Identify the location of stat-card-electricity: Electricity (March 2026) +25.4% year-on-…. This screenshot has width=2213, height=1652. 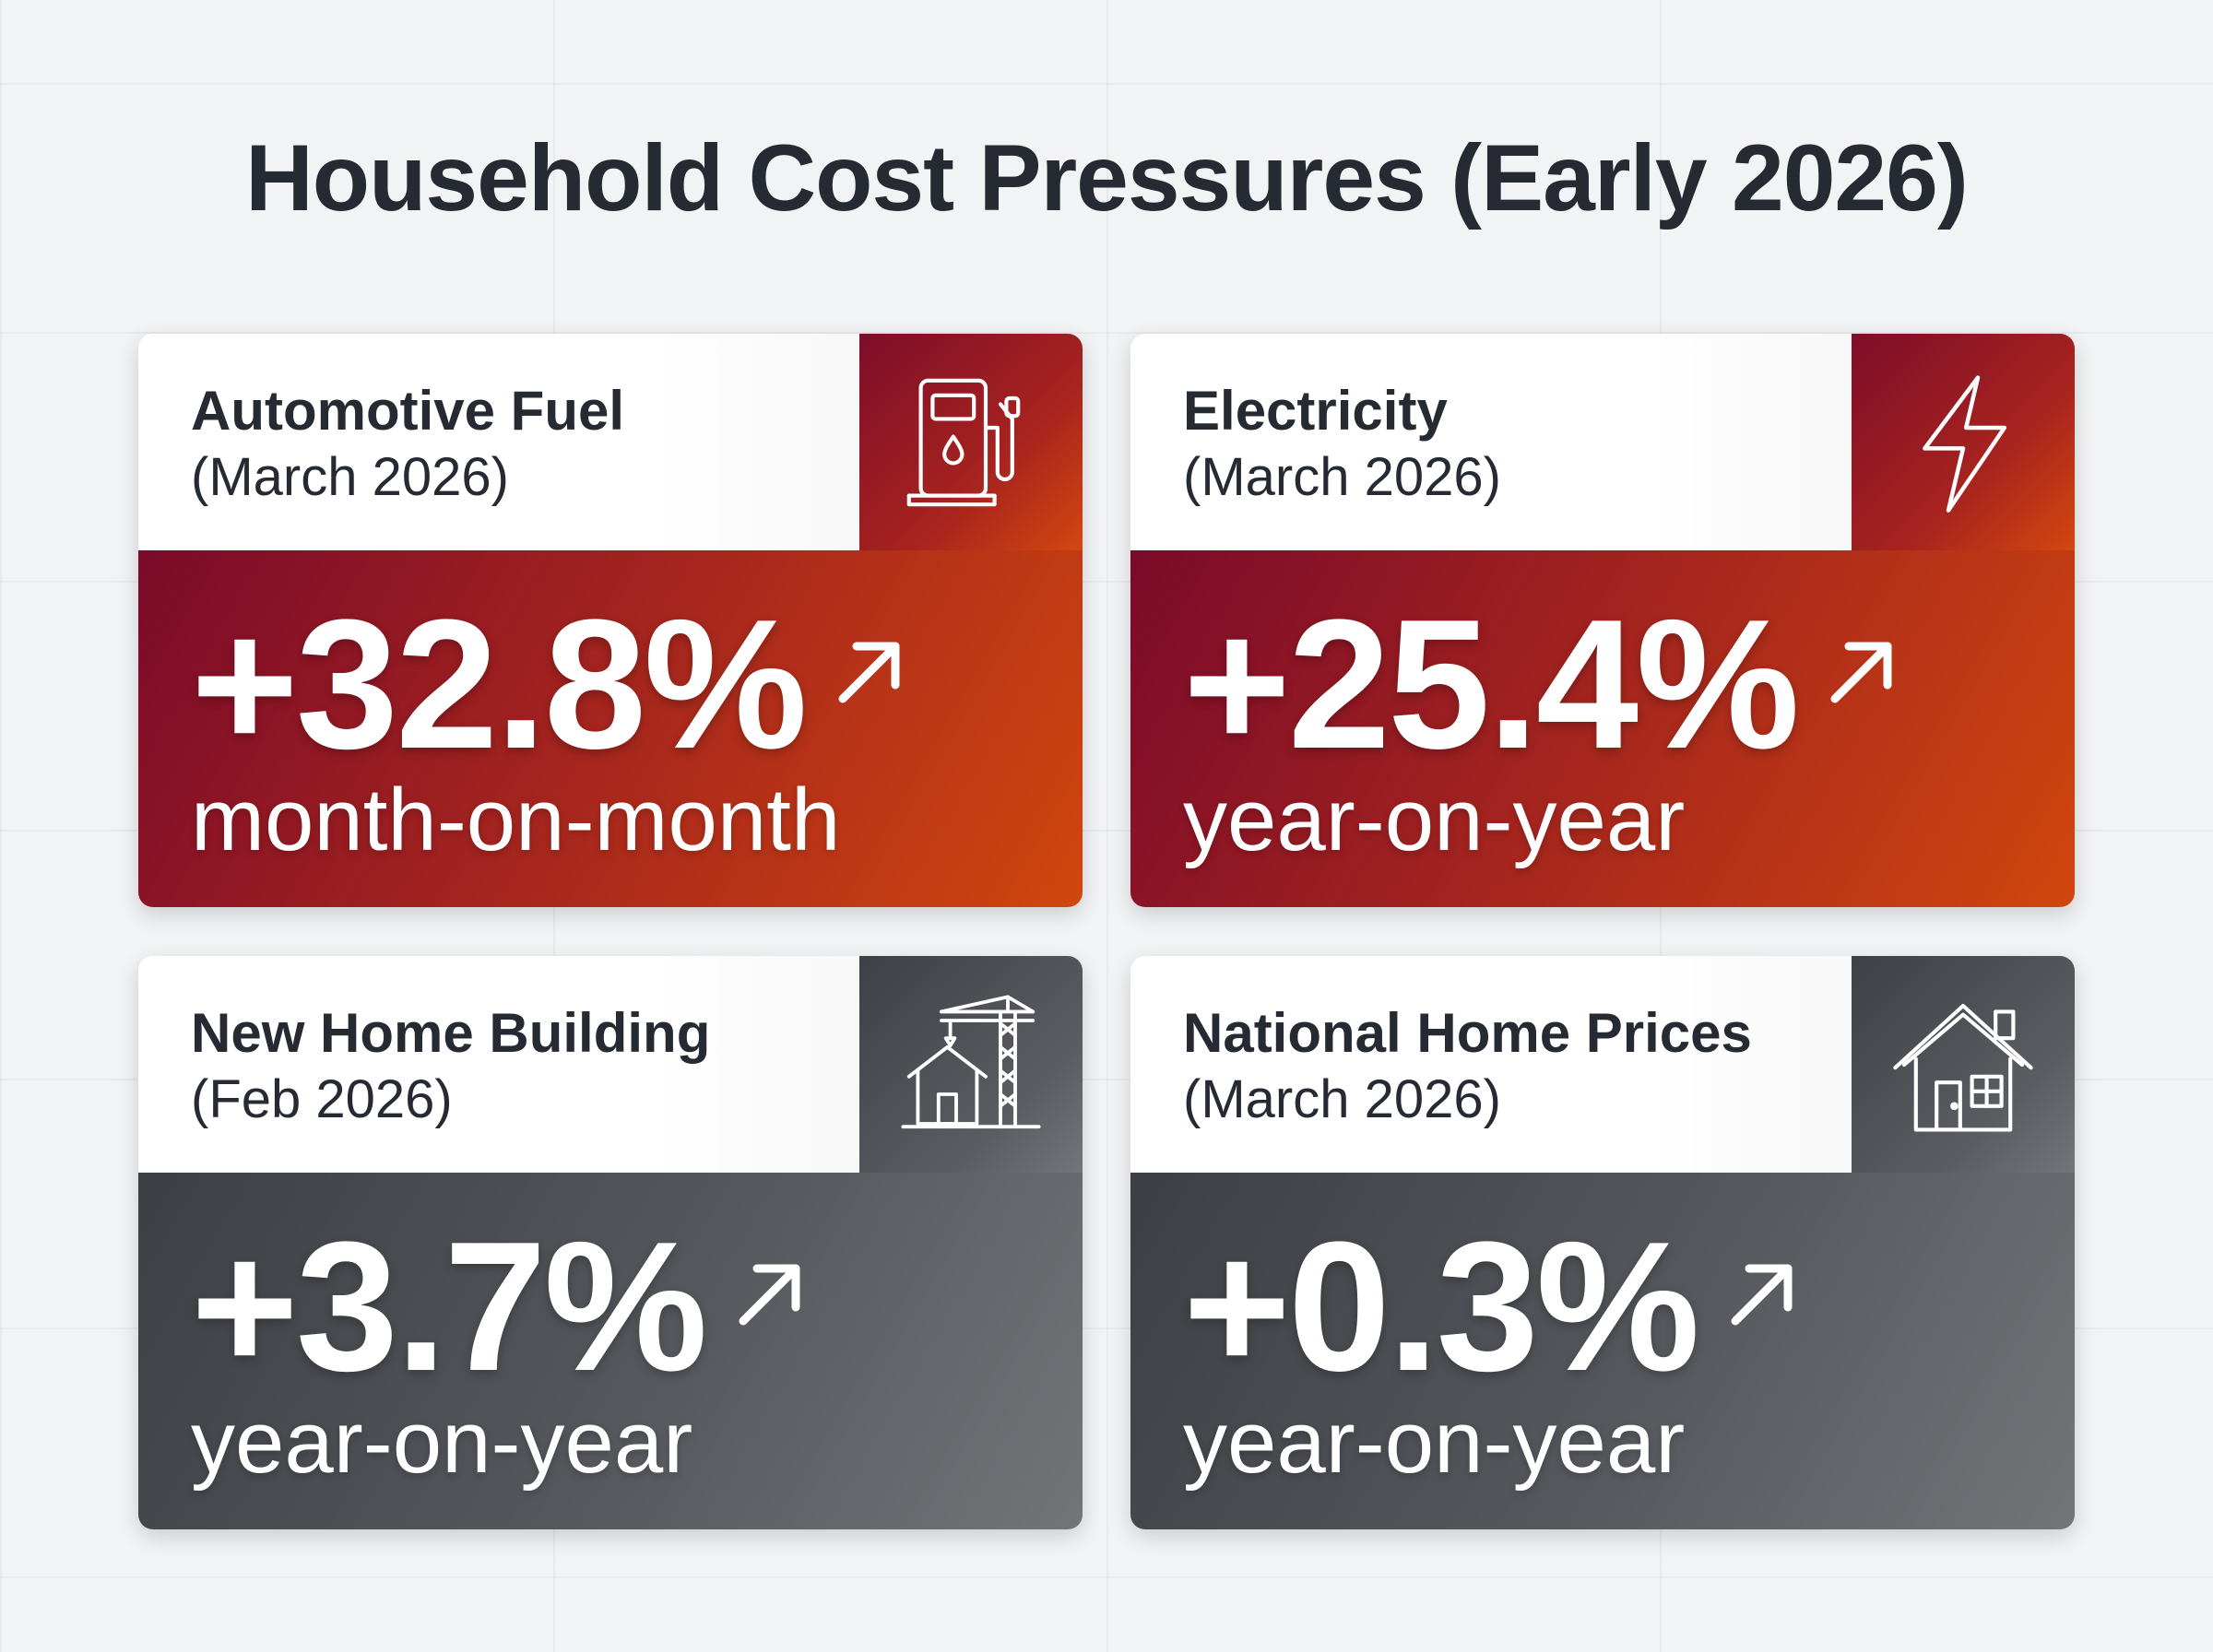
(1602, 620).